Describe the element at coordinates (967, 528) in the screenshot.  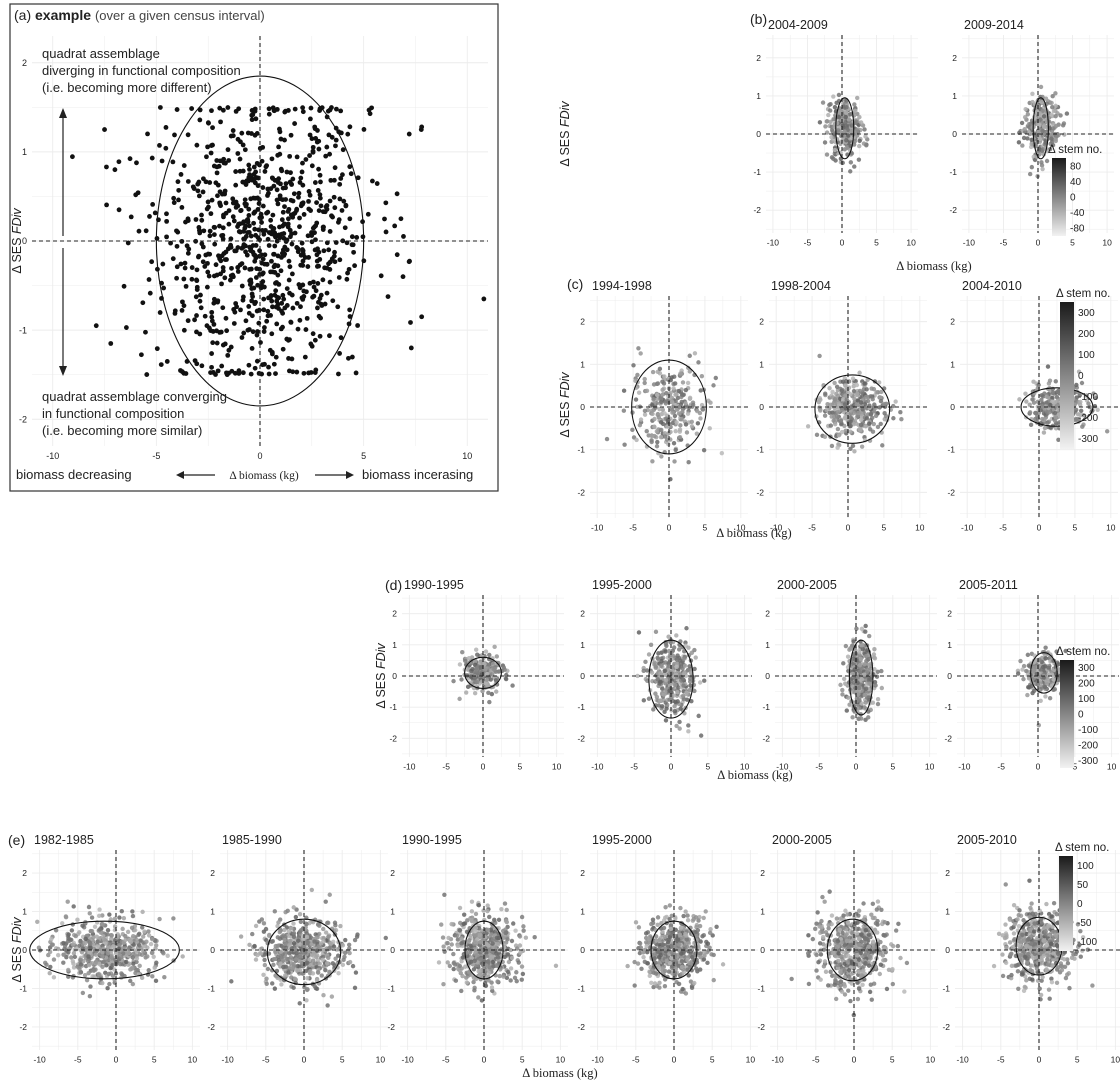
I see `x-tick-label: -10` at that location.